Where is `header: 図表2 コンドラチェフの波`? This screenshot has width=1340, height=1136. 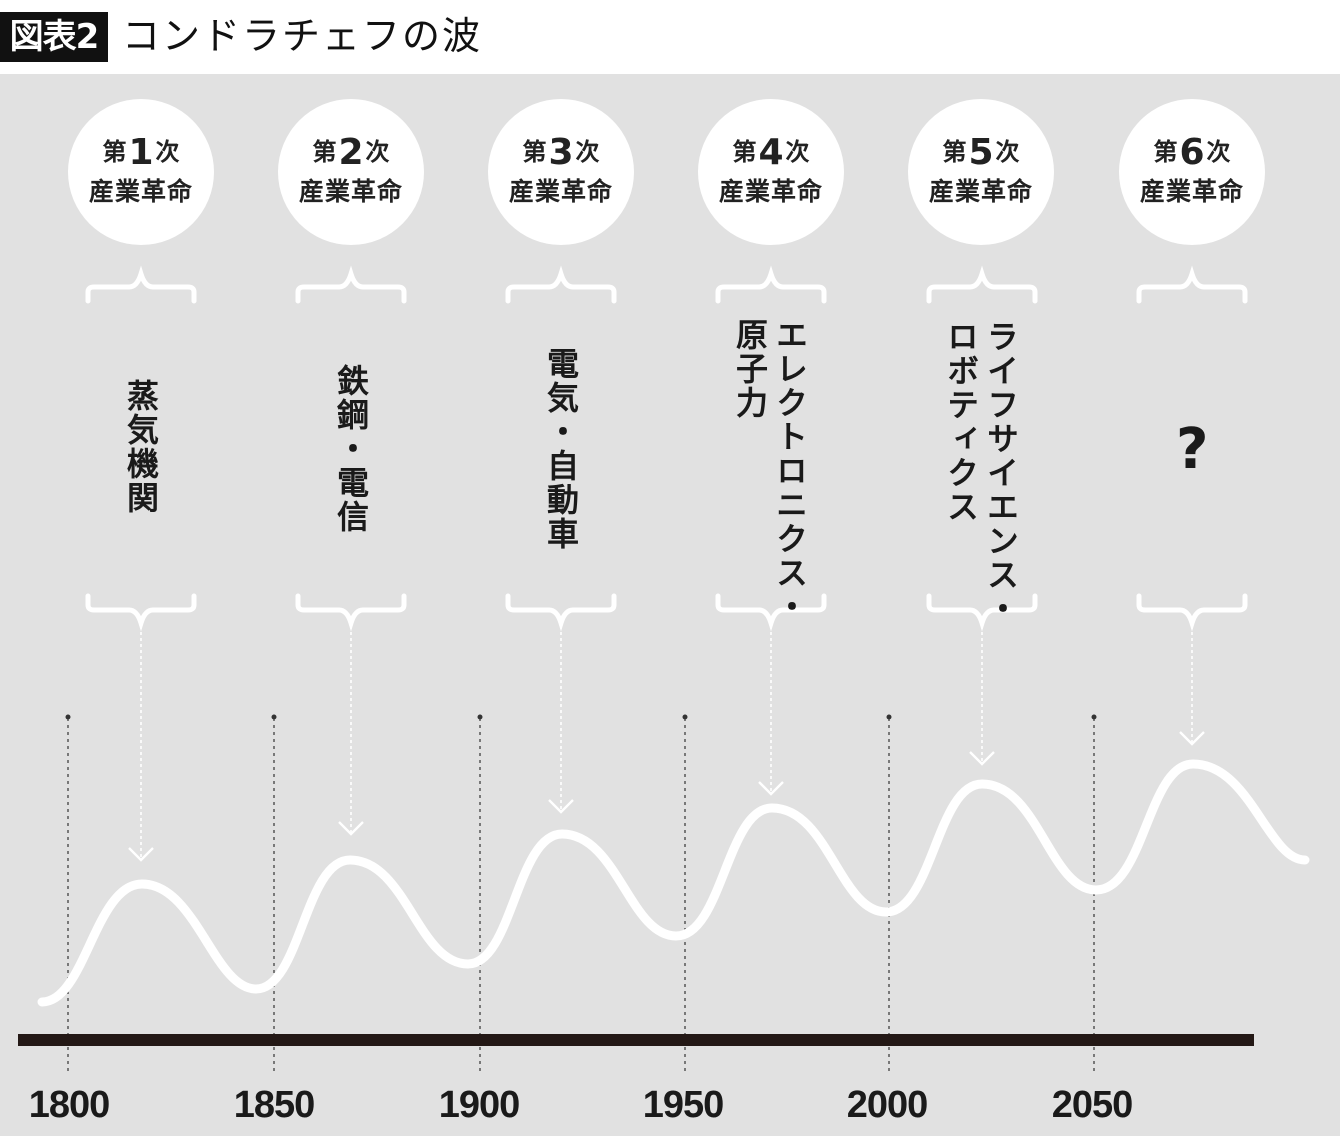
header: 図表2 コンドラチェフの波 is located at coordinates (670, 37).